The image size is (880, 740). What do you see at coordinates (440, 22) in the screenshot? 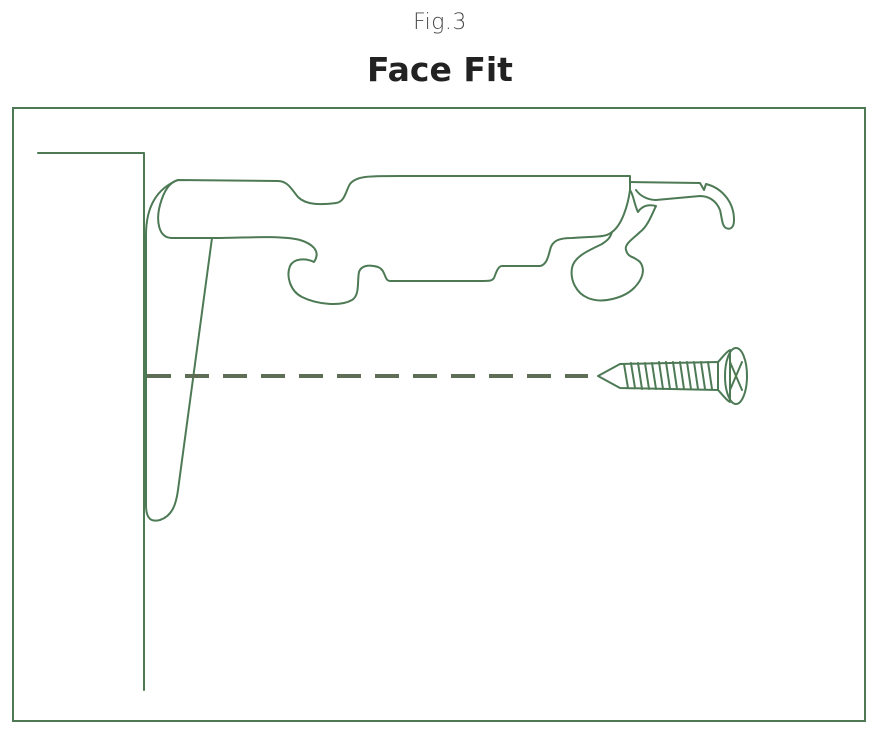
I see `figure-number: Fig.3` at bounding box center [440, 22].